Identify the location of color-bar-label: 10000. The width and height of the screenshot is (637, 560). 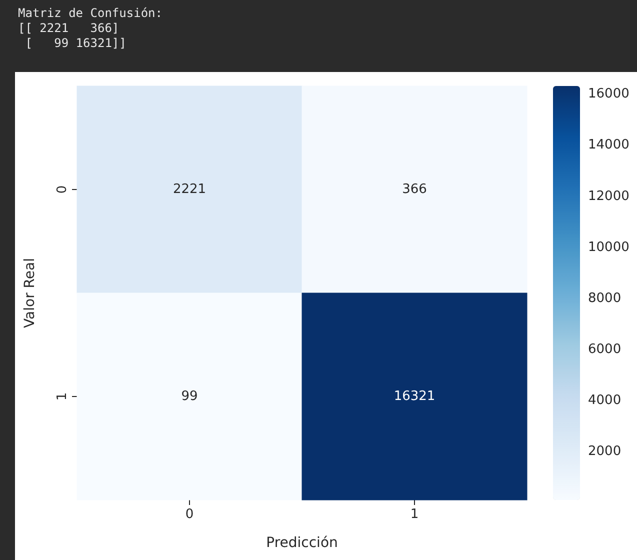
(609, 247).